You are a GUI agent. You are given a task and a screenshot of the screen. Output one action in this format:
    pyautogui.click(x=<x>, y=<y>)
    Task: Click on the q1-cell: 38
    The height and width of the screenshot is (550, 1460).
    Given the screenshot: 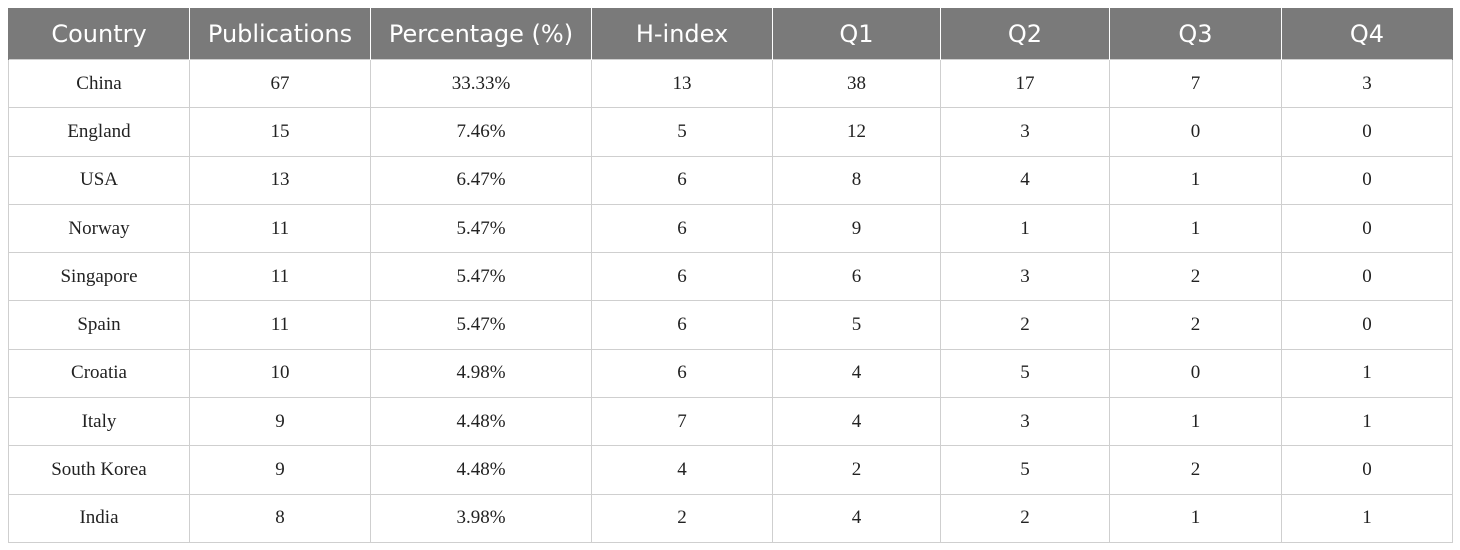 What is the action you would take?
    pyautogui.click(x=856, y=83)
    